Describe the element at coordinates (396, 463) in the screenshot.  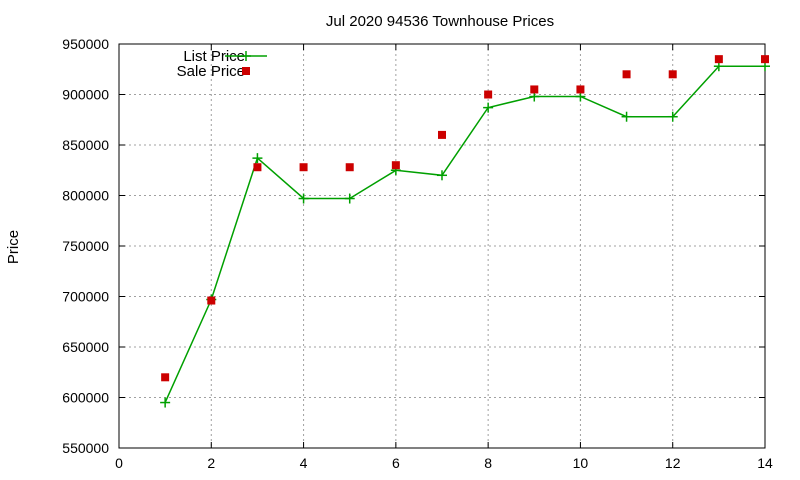
I see `x-tick-label: 6` at that location.